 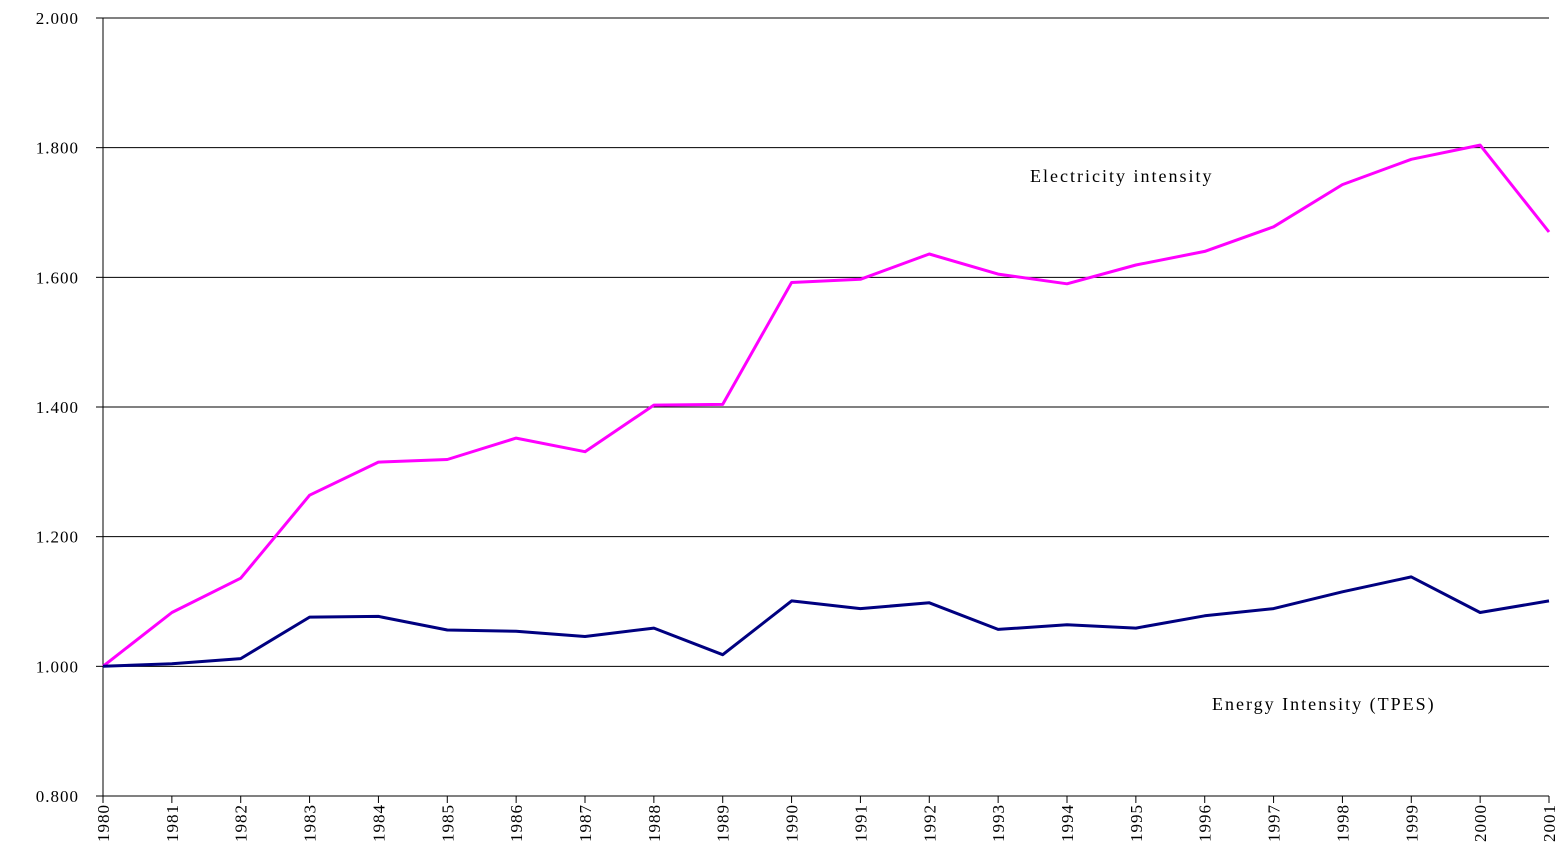 I want to click on x-tick-label: 1985, so click(x=447, y=823).